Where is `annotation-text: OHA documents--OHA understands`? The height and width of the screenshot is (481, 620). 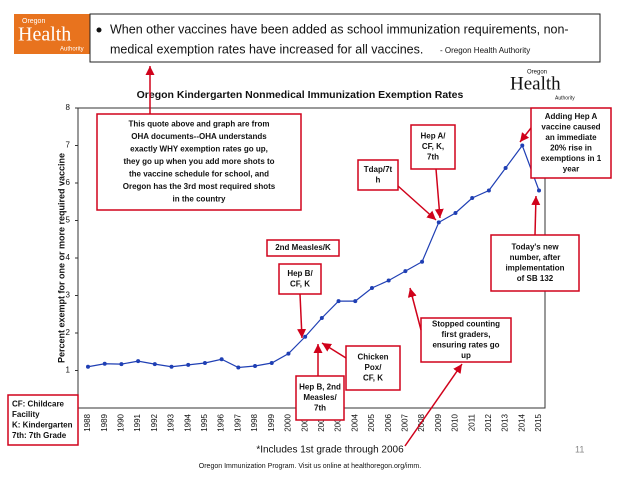
annotation-text: OHA documents--OHA understands is located at coordinates (199, 136).